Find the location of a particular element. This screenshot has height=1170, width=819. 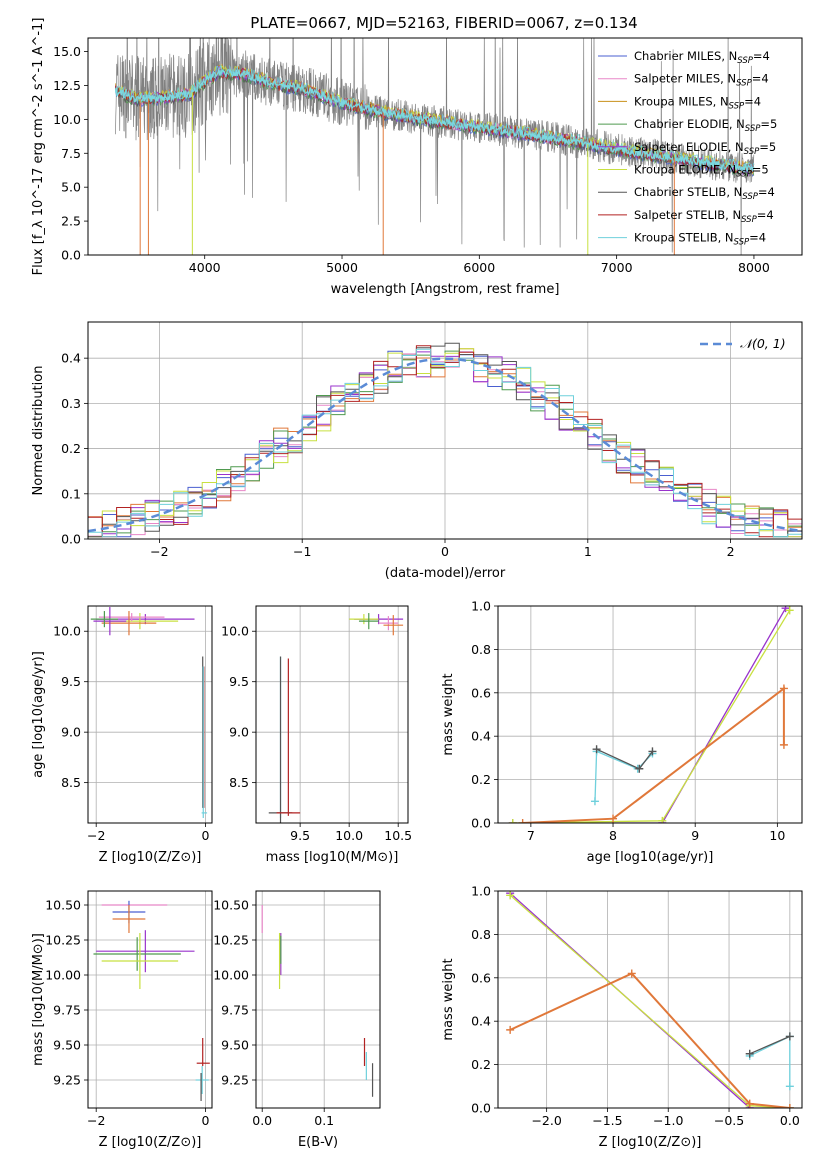

y-tick-label: 9.0 is located at coordinates (239, 732).